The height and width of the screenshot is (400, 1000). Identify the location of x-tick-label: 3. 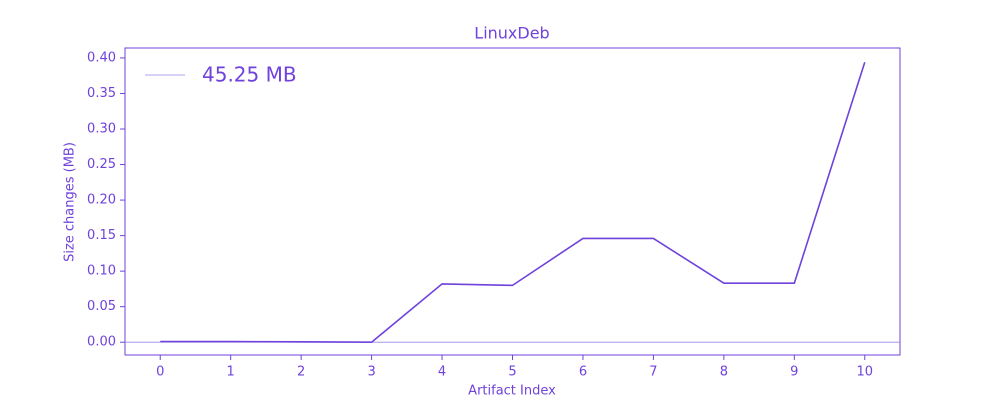
(371, 372).